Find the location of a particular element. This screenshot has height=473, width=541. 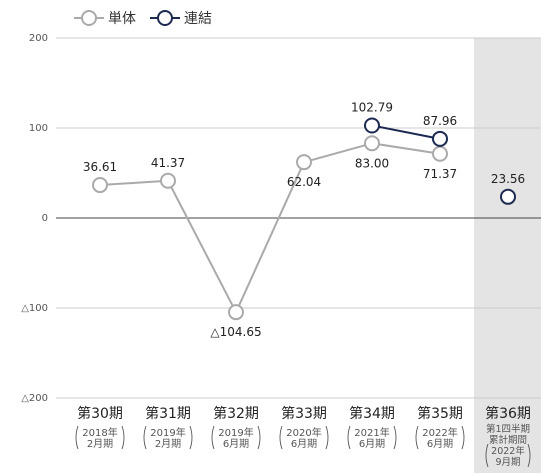

y-tick-label: 0 is located at coordinates (45, 218).